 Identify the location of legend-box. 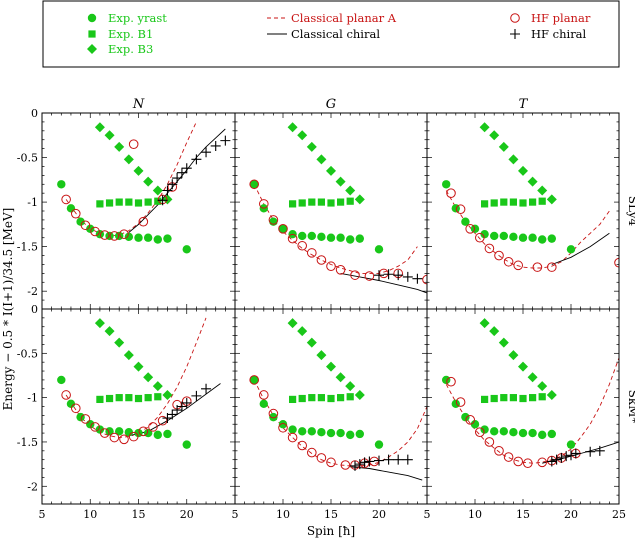
(331, 34).